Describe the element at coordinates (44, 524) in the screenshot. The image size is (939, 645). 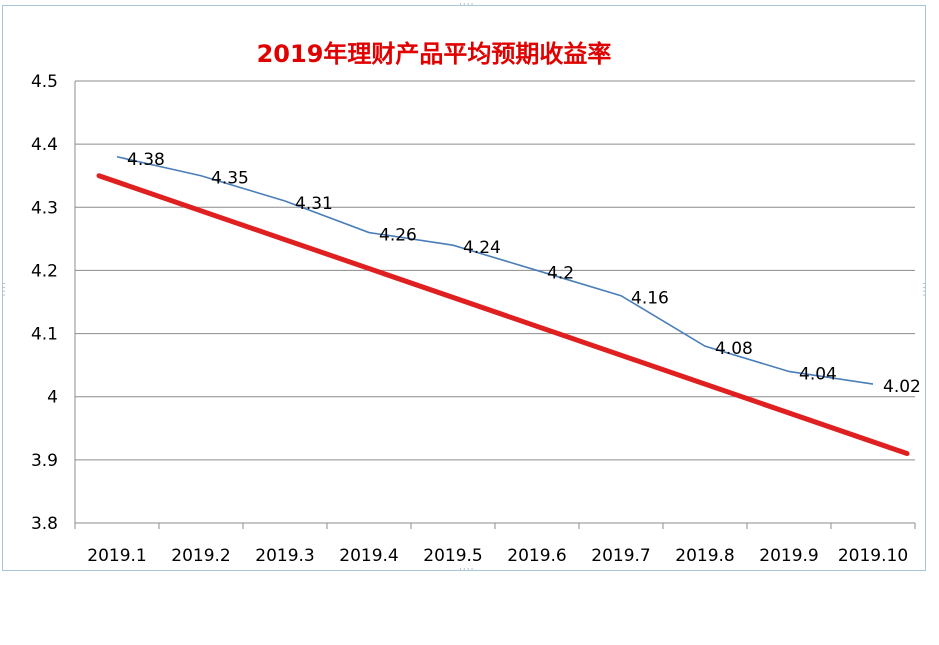
I see `y-tick-label-3.8: 3.8` at that location.